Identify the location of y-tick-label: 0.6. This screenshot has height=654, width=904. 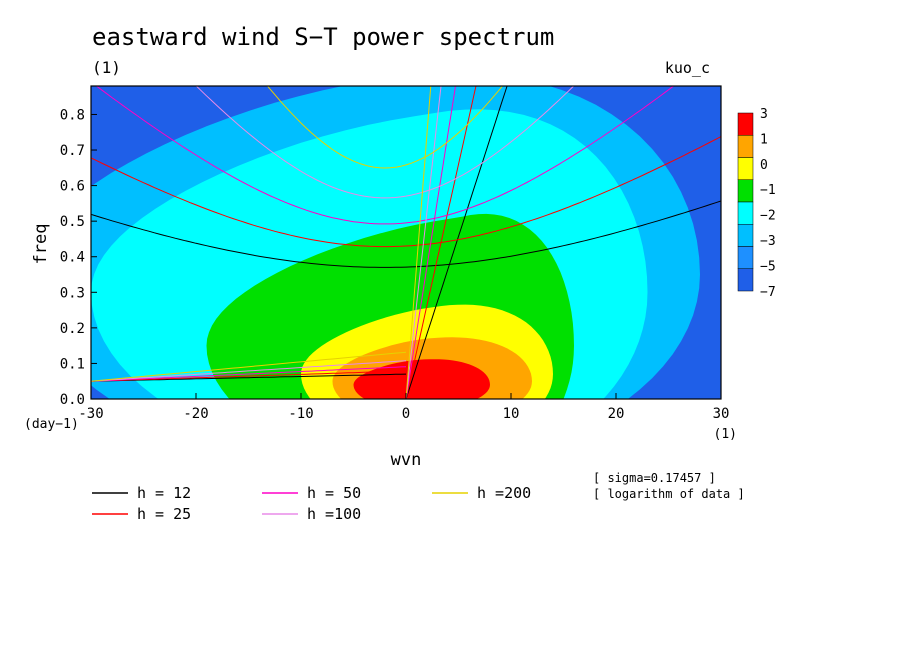
(72, 187).